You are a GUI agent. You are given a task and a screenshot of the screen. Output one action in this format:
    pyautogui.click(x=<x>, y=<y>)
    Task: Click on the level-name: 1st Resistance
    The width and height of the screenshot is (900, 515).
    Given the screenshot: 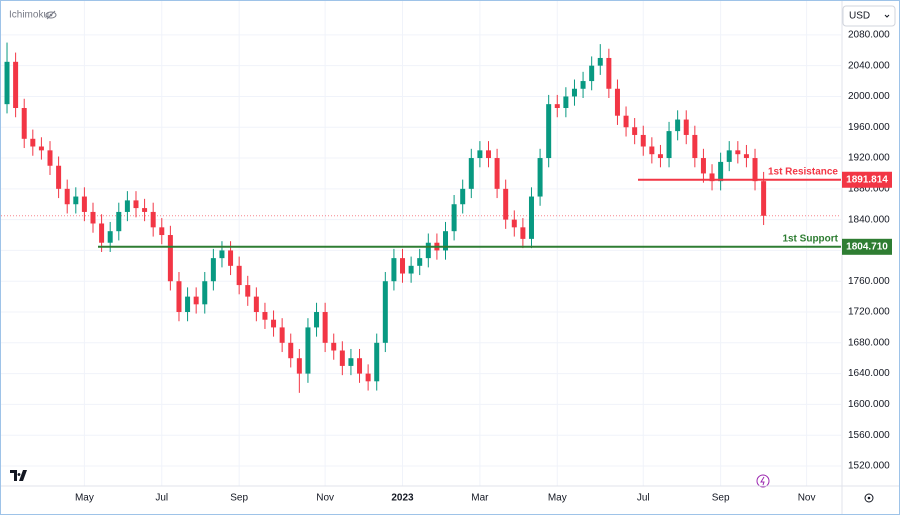 What is the action you would take?
    pyautogui.click(x=803, y=171)
    